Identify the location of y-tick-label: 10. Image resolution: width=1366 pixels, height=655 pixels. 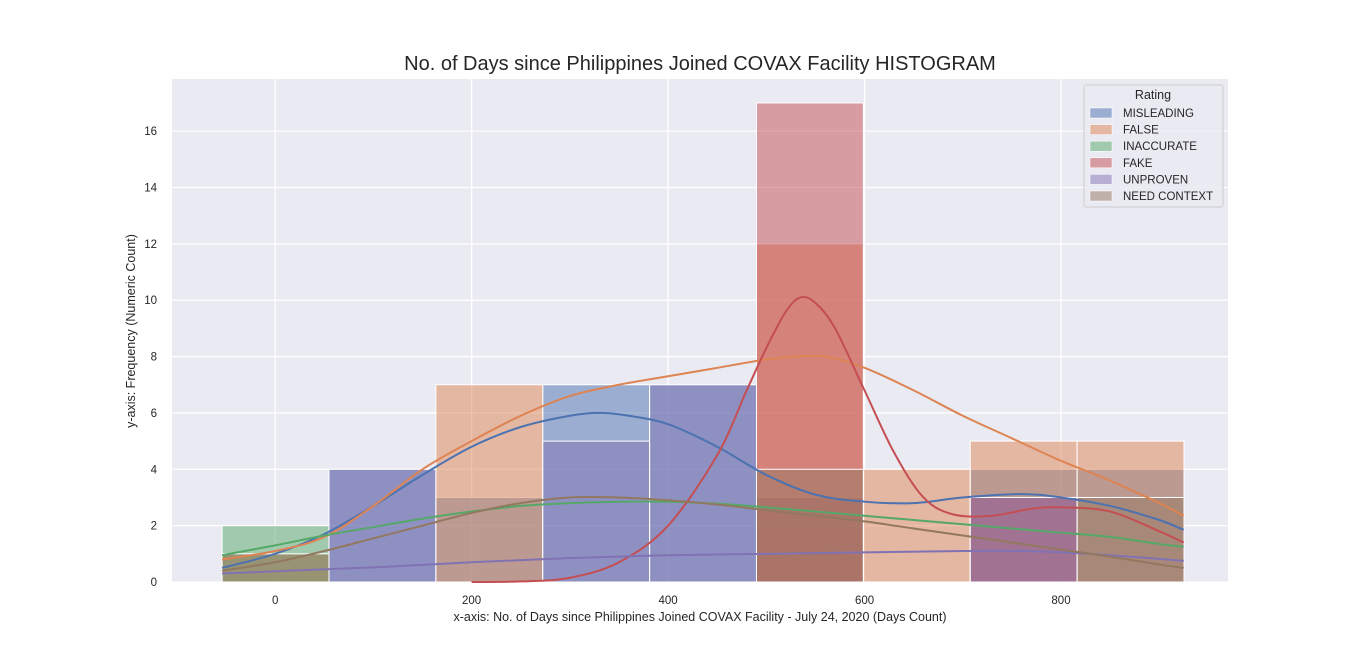
(150, 301).